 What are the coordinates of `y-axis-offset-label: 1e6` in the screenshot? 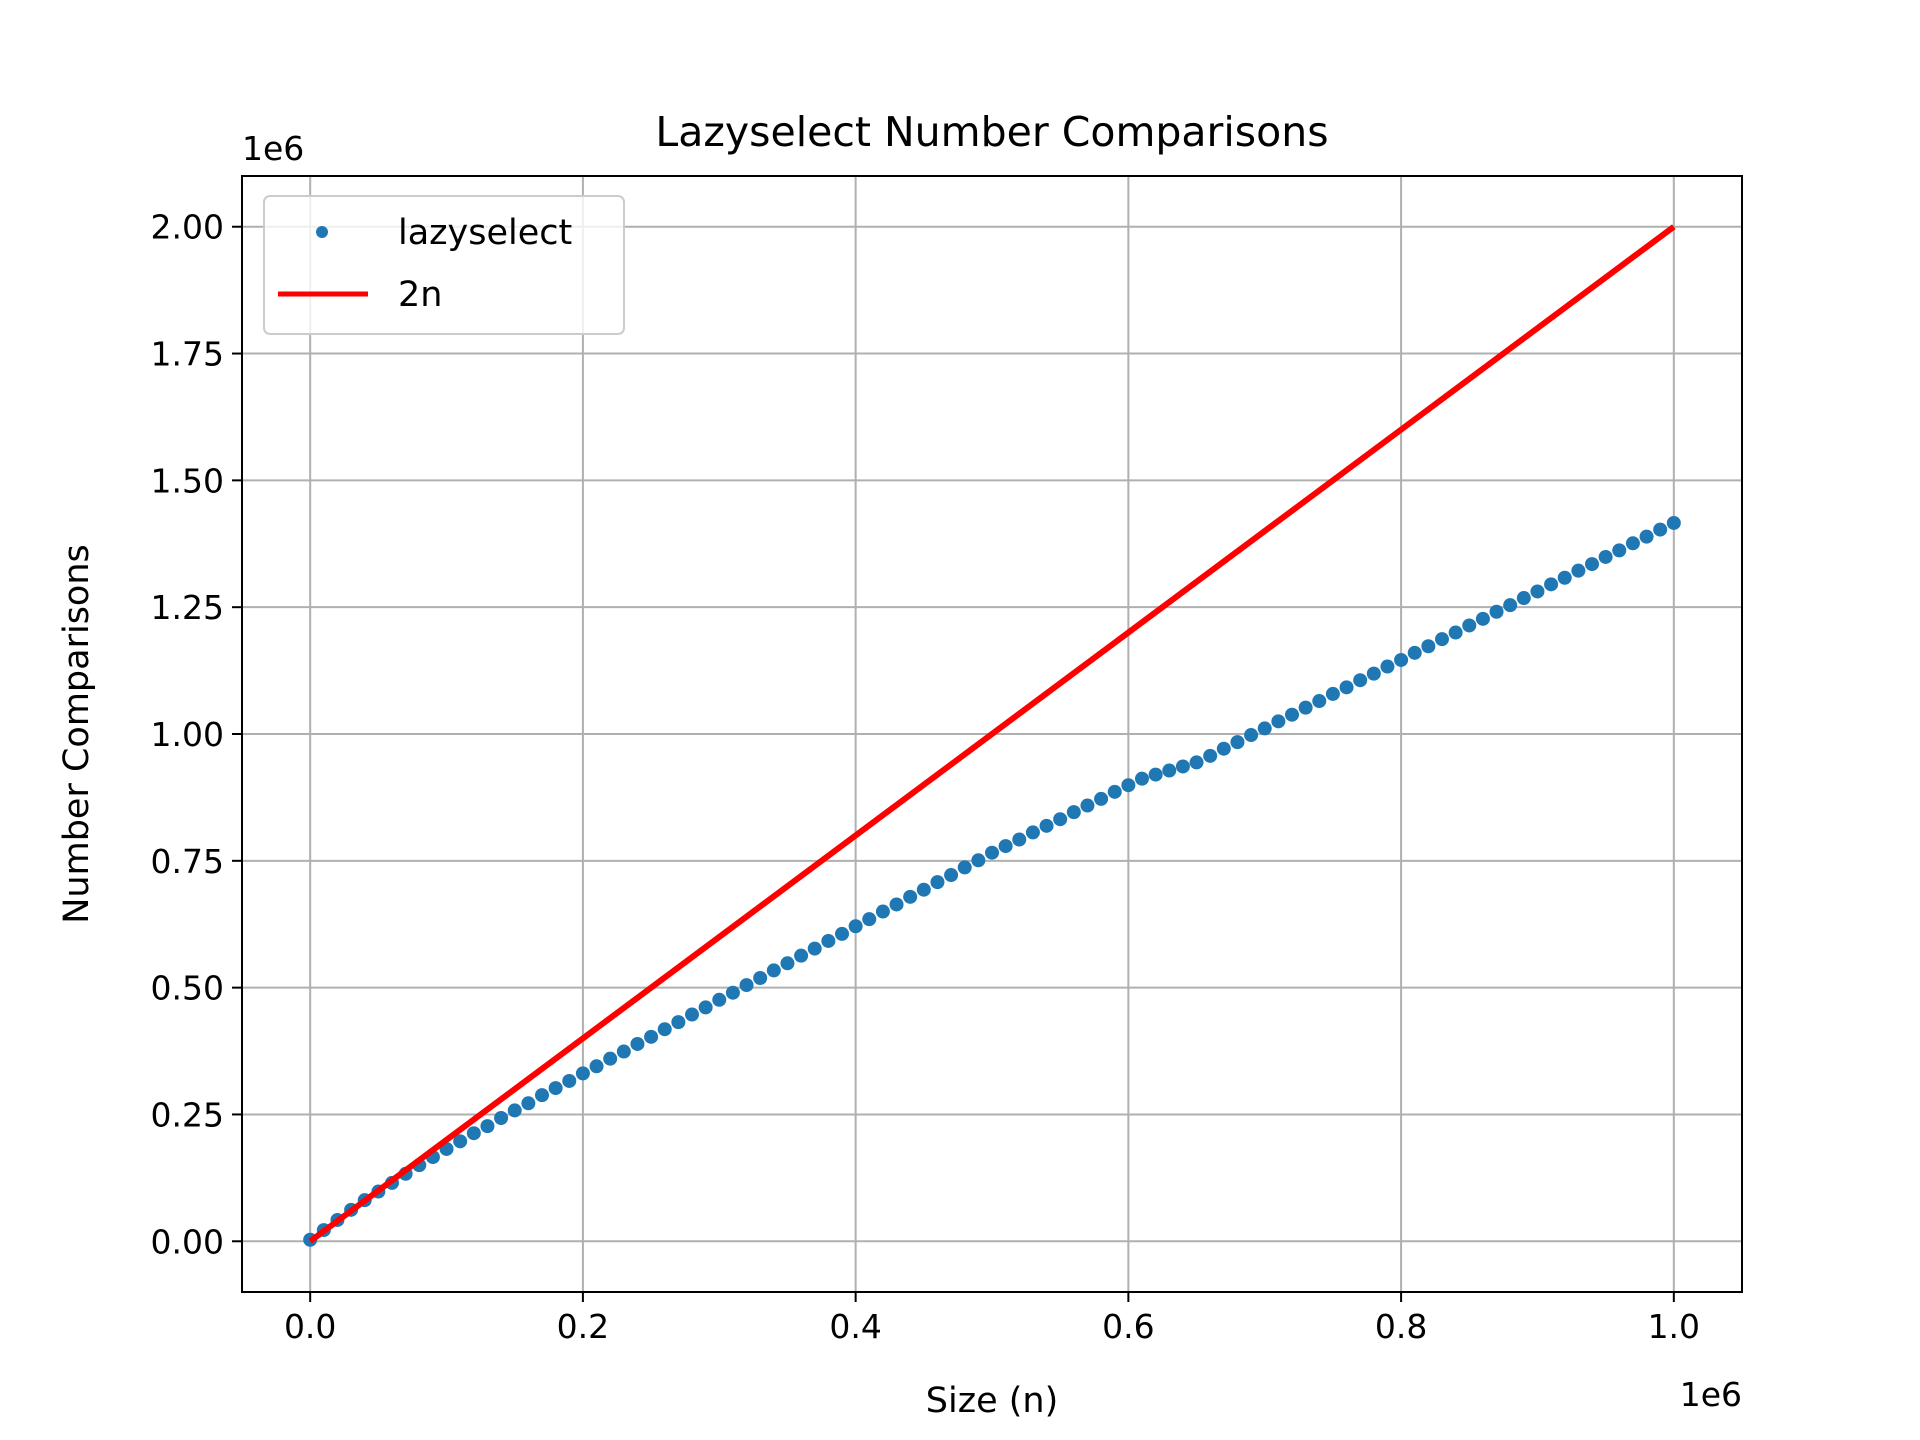 It's located at (273, 148).